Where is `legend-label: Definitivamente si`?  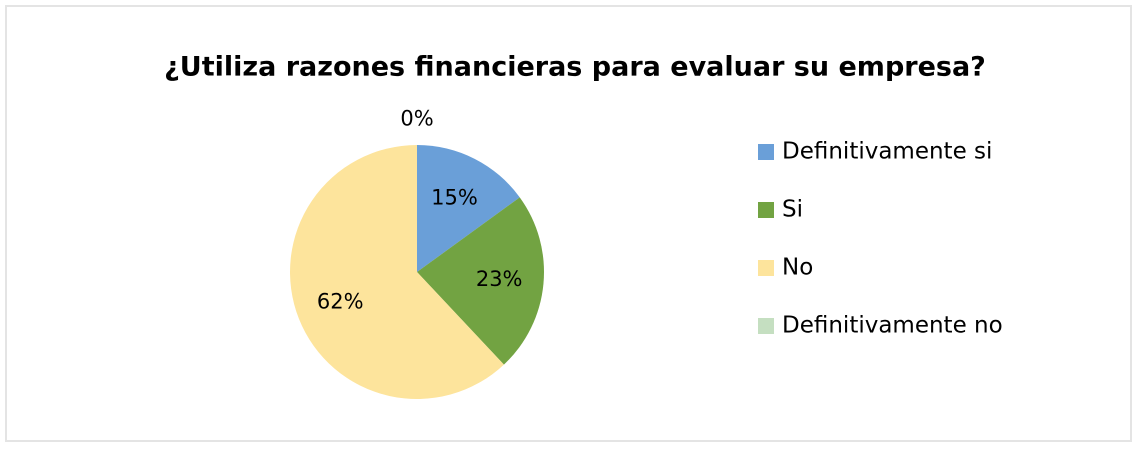
legend-label: Definitivamente si is located at coordinates (887, 152).